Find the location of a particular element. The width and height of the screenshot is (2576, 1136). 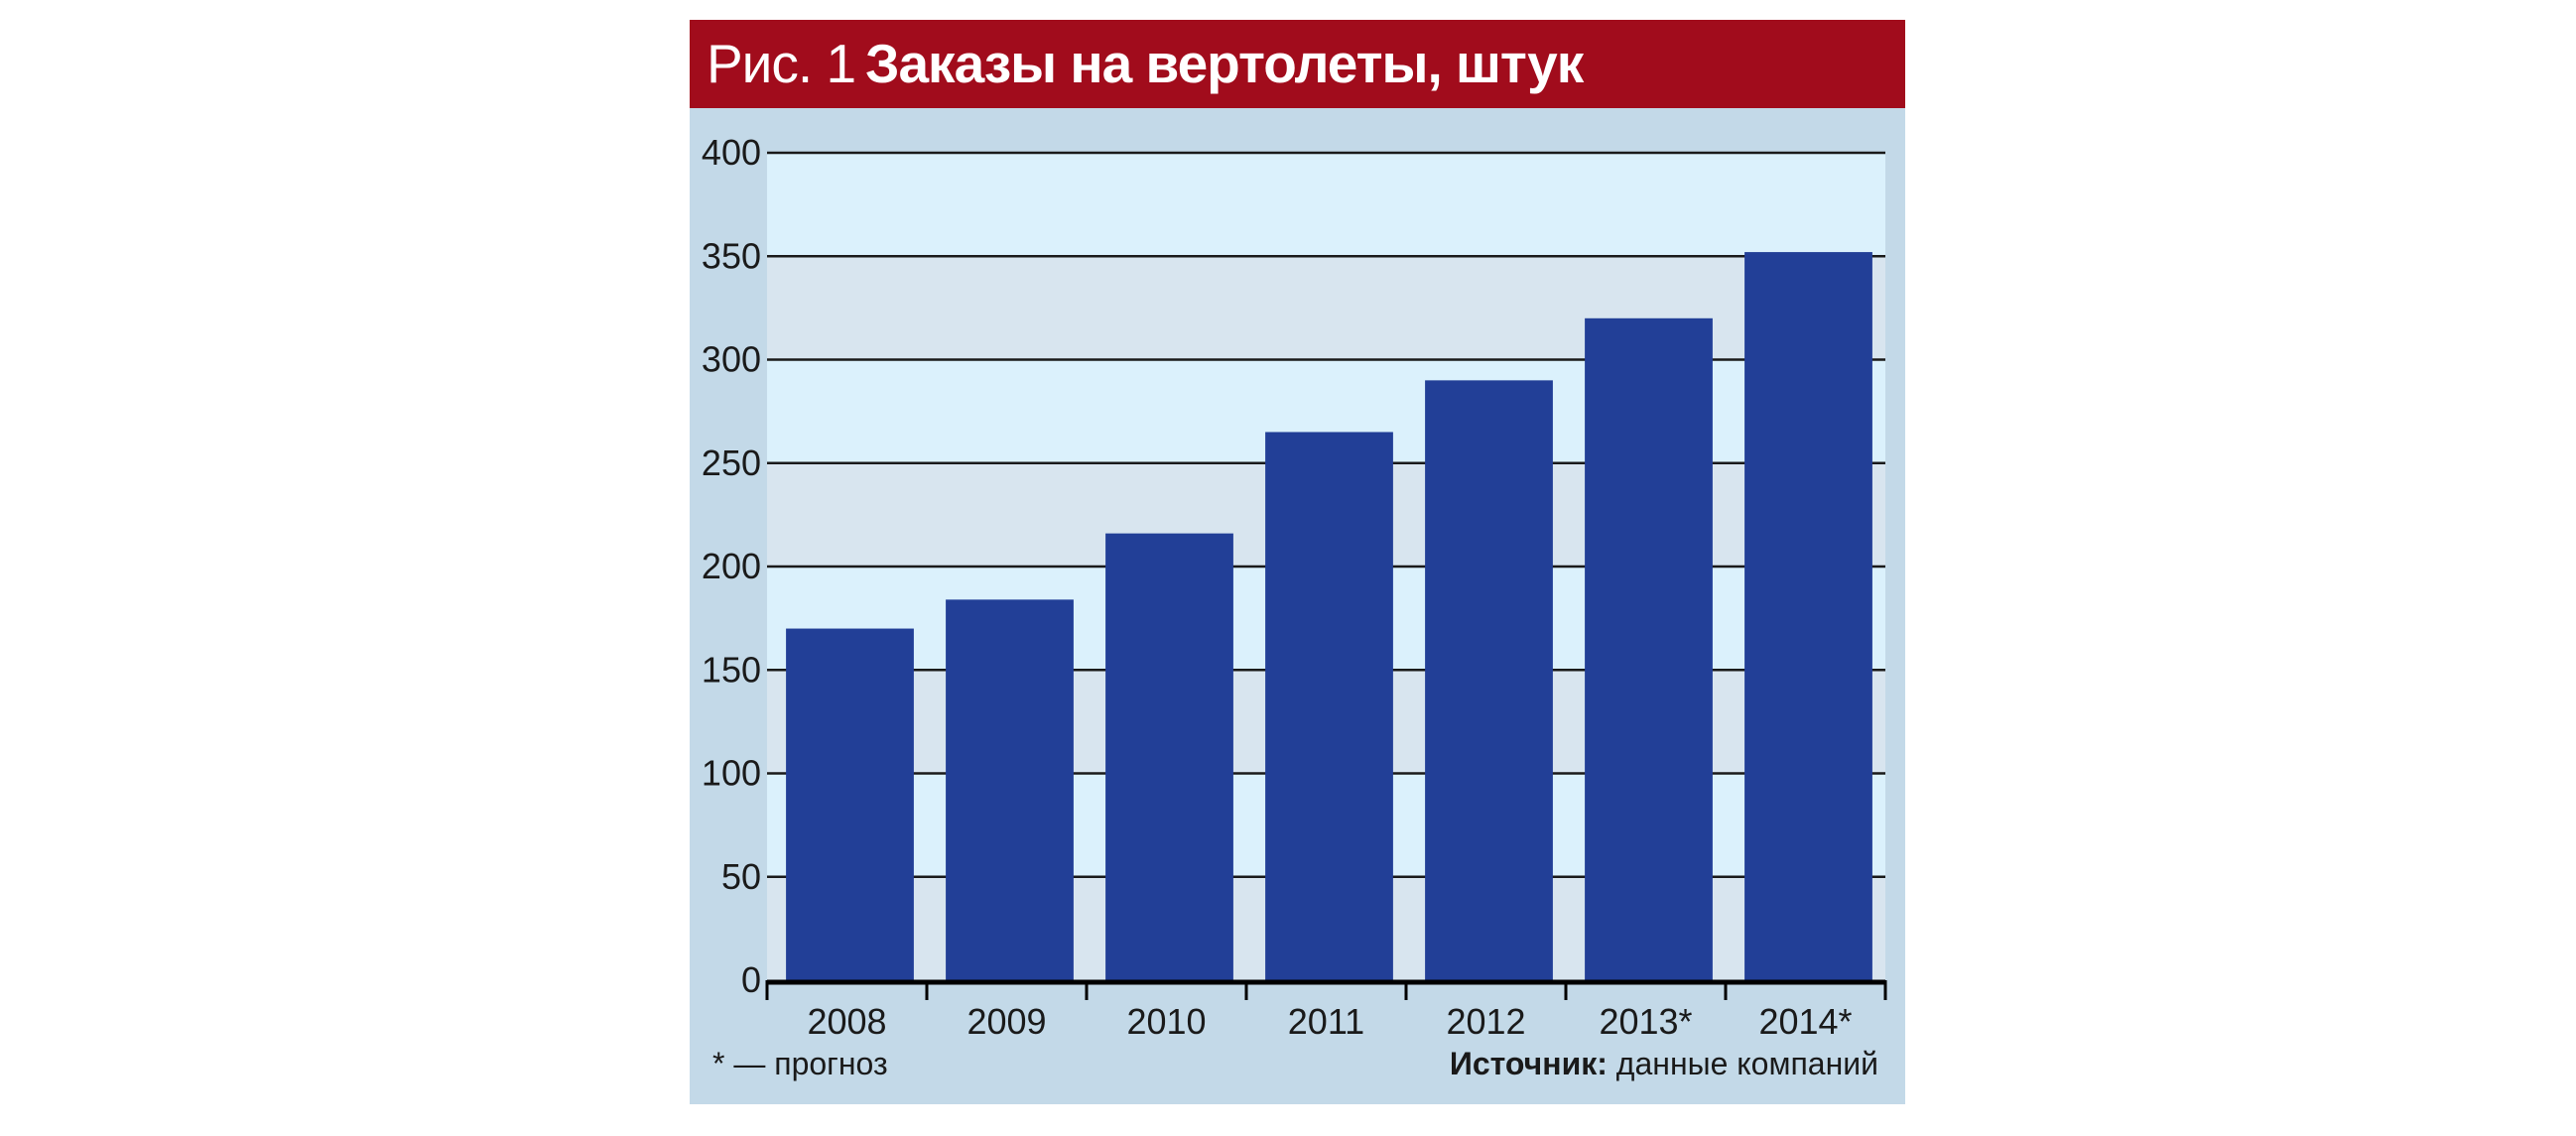

y-tick-label: 200 is located at coordinates (732, 566).